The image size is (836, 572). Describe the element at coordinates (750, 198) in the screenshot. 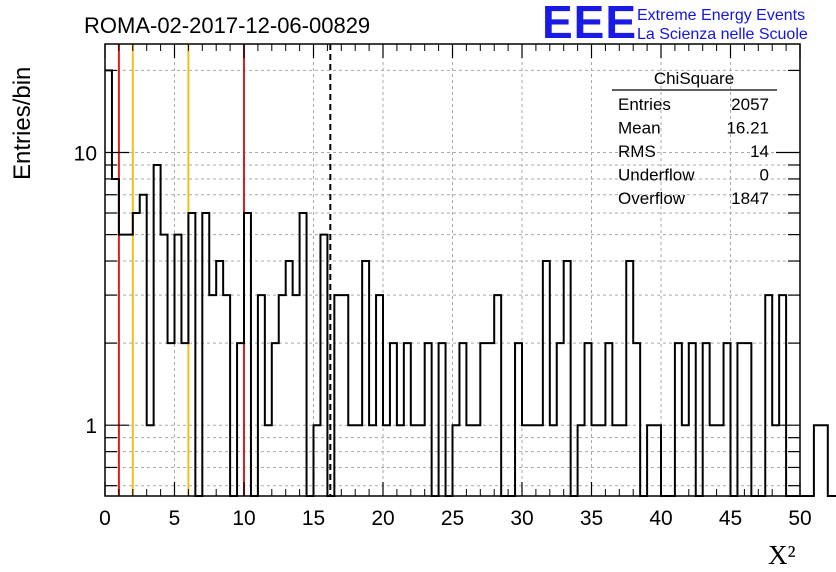

I see `stats-row-value: 1847` at that location.